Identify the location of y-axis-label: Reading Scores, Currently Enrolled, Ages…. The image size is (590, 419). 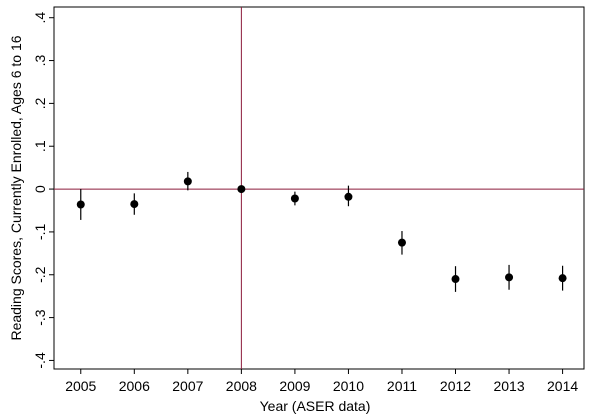
(16, 187).